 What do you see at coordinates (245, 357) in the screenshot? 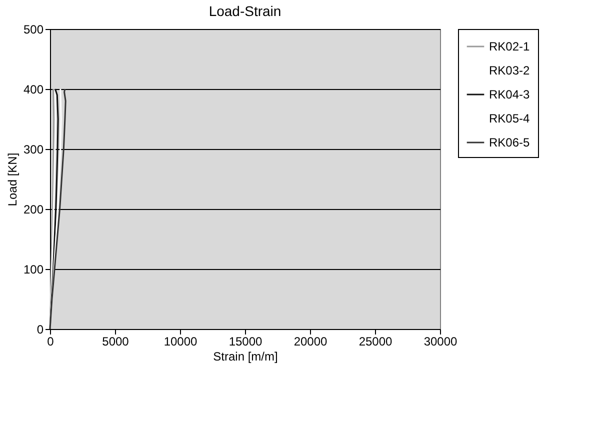
I see `x-axis-title: Strain [m/m]` at bounding box center [245, 357].